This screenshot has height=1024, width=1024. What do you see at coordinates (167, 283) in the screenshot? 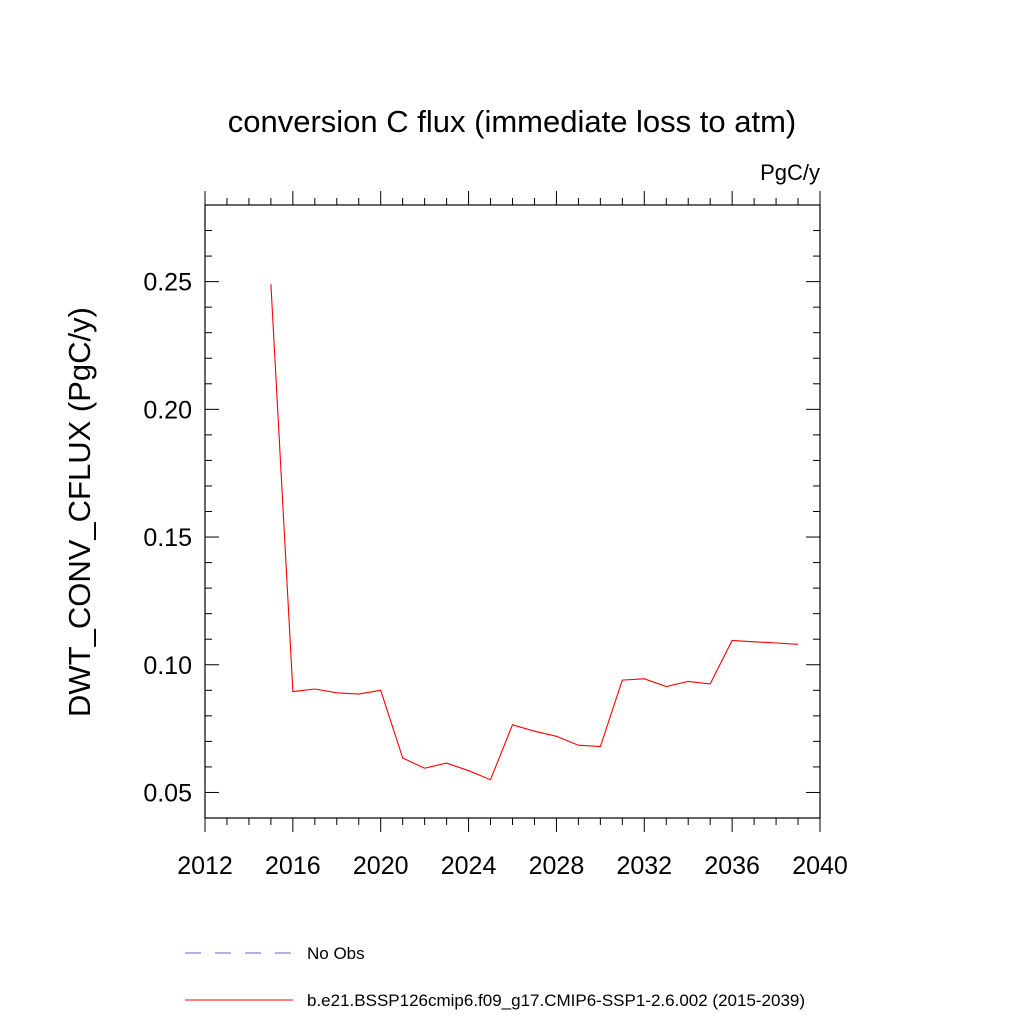
I see `y-tick-label: 0.25` at bounding box center [167, 283].